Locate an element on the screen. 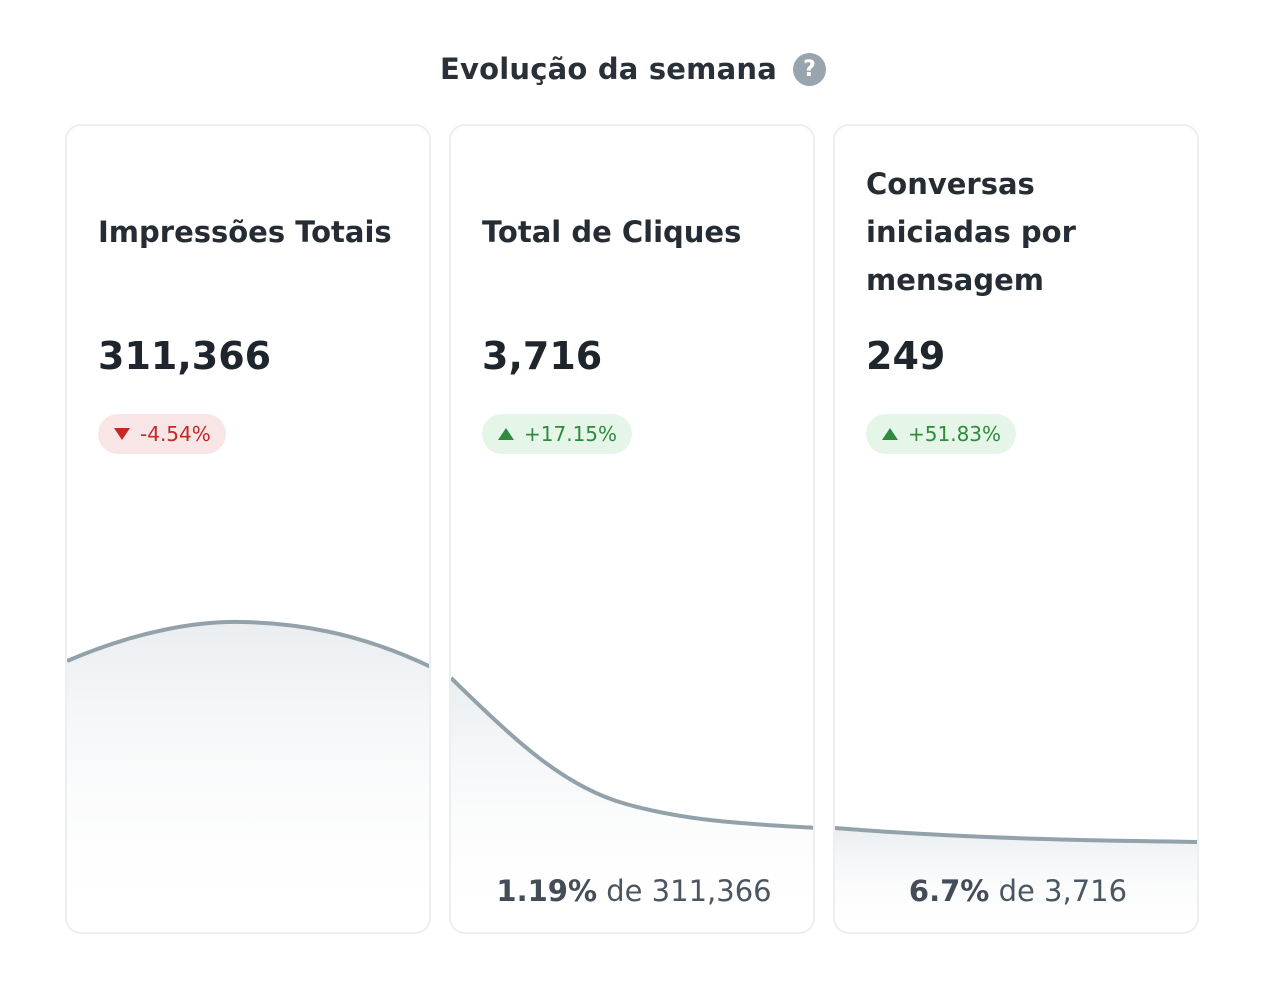 The height and width of the screenshot is (1000, 1266). card-value: 3,716 is located at coordinates (542, 356).